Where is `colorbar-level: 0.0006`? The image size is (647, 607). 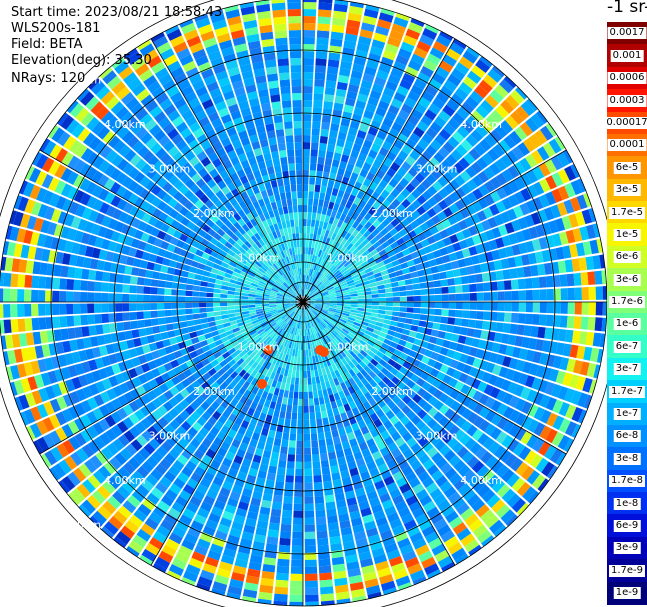 colorbar-level: 0.0006 is located at coordinates (627, 78).